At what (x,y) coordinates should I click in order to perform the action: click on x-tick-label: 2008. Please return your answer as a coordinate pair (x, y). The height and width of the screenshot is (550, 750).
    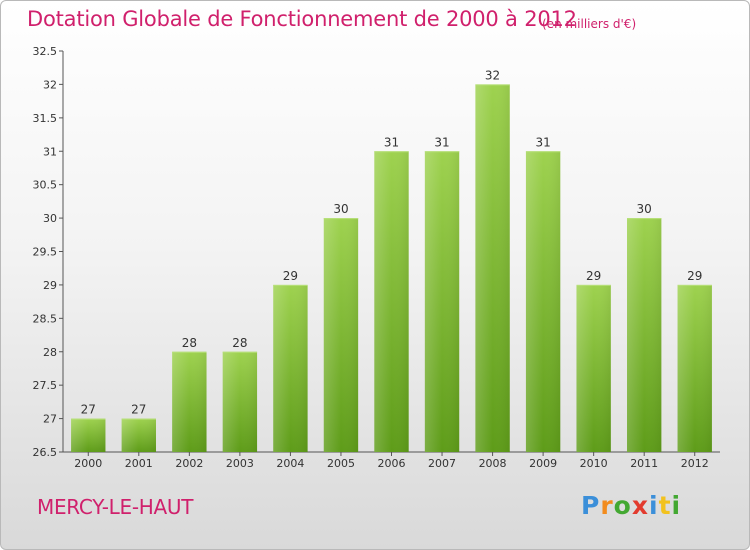
    Looking at the image, I should click on (493, 463).